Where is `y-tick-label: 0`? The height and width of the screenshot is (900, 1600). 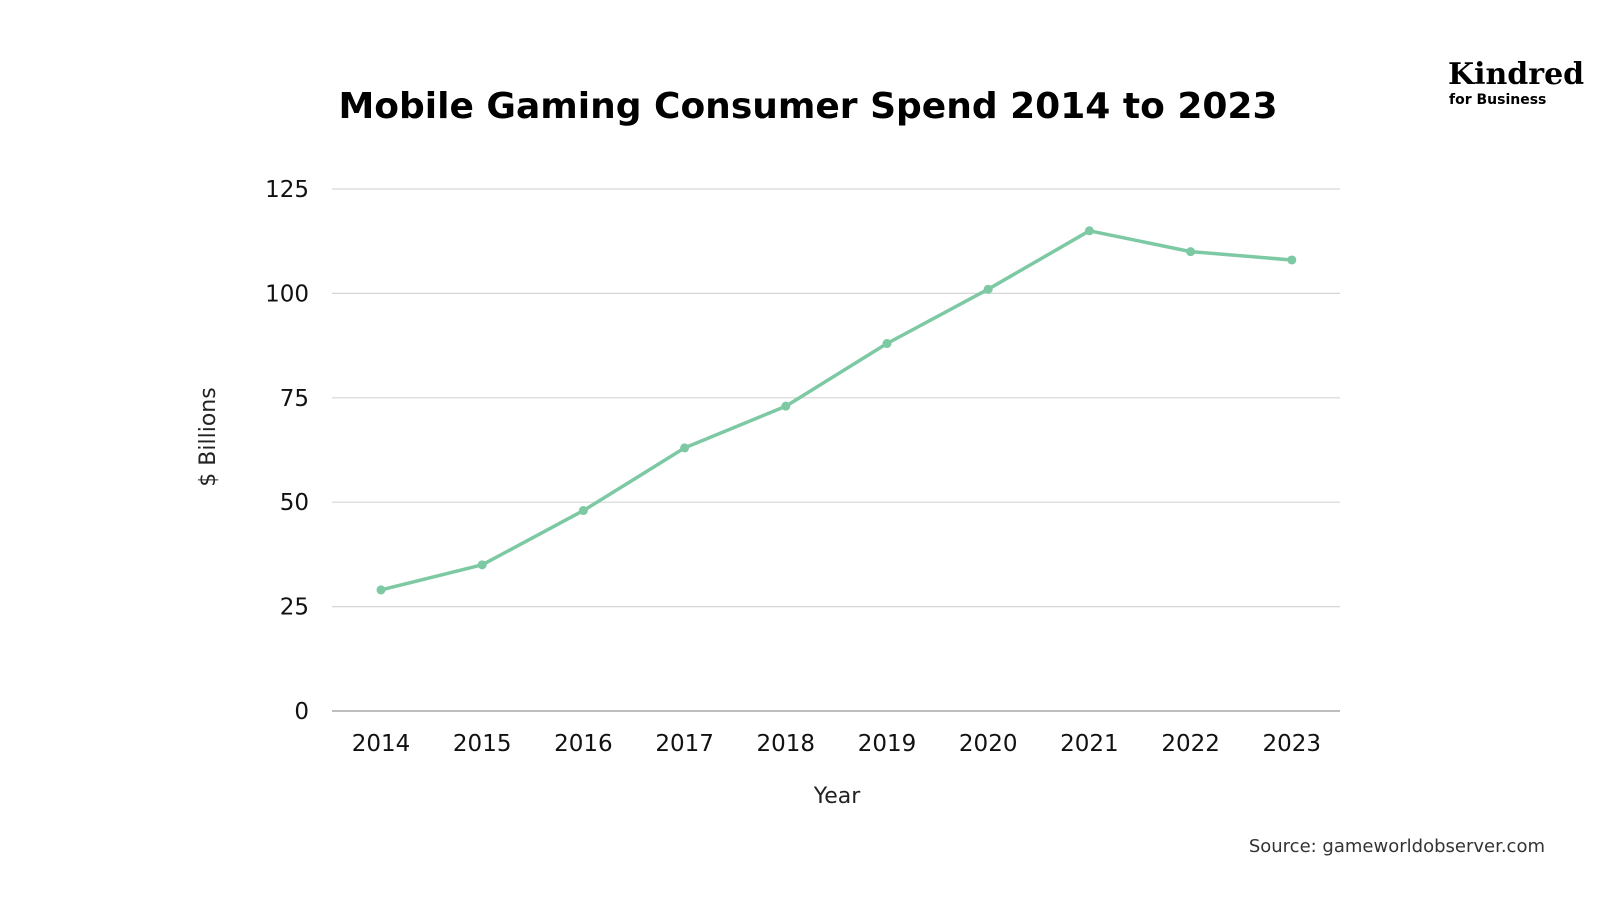 y-tick-label: 0 is located at coordinates (301, 712).